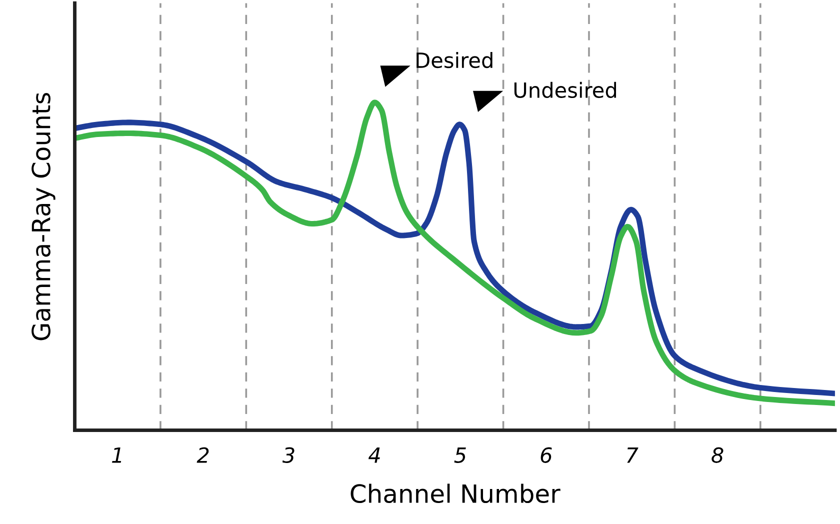 Image resolution: width=840 pixels, height=524 pixels. I want to click on y-axis-title: Gamma-Ray Counts, so click(44, 216).